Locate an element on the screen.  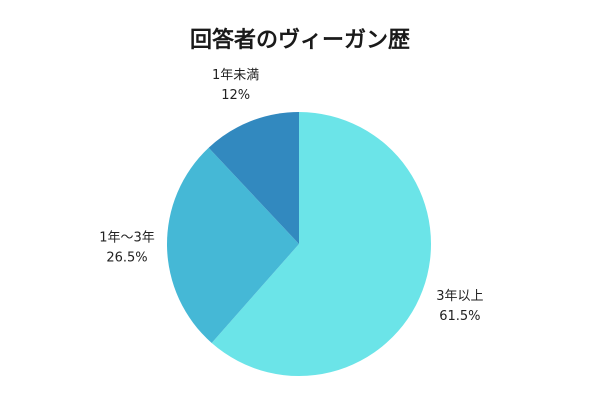
slice-percent-label: 26.5% is located at coordinates (126, 258).